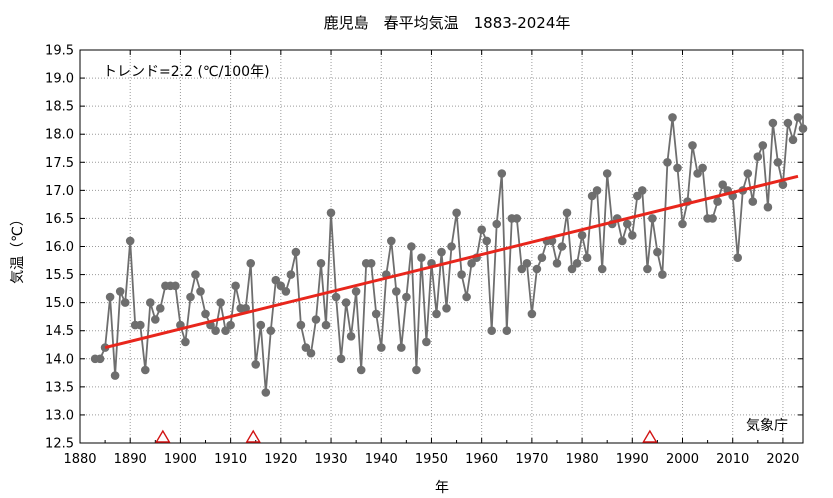  What do you see at coordinates (59, 107) in the screenshot?
I see `y-tick-label: 18.5` at bounding box center [59, 107].